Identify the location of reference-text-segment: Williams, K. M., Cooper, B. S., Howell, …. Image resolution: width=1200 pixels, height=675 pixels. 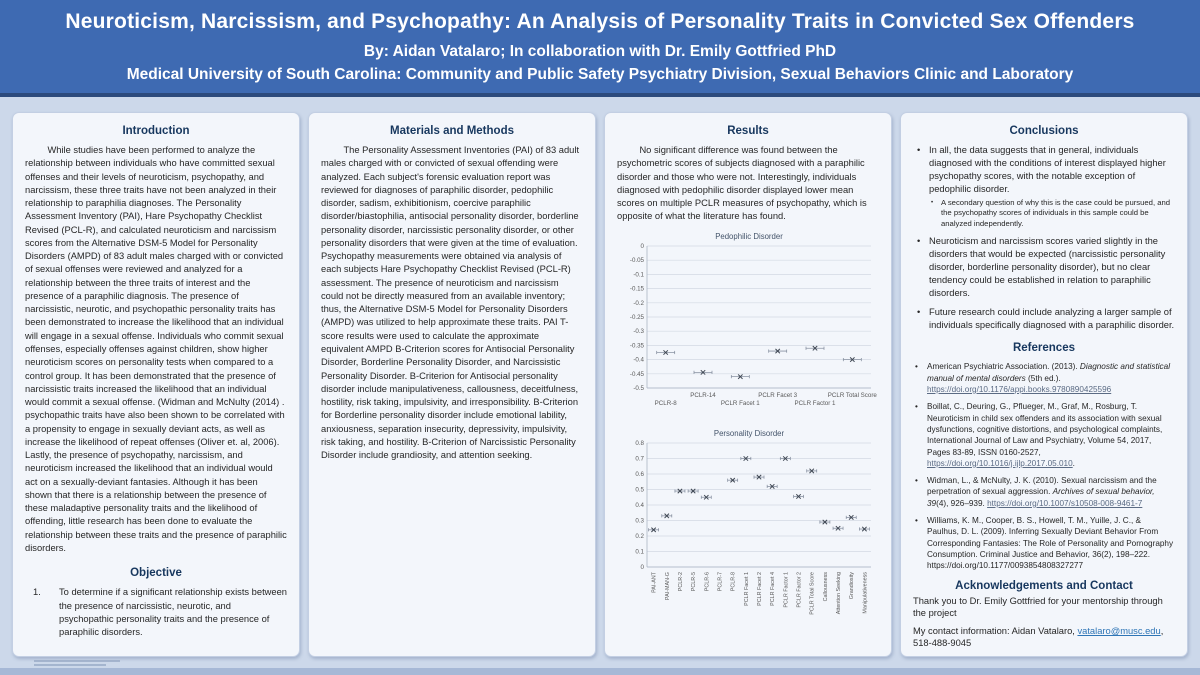
(1050, 543).